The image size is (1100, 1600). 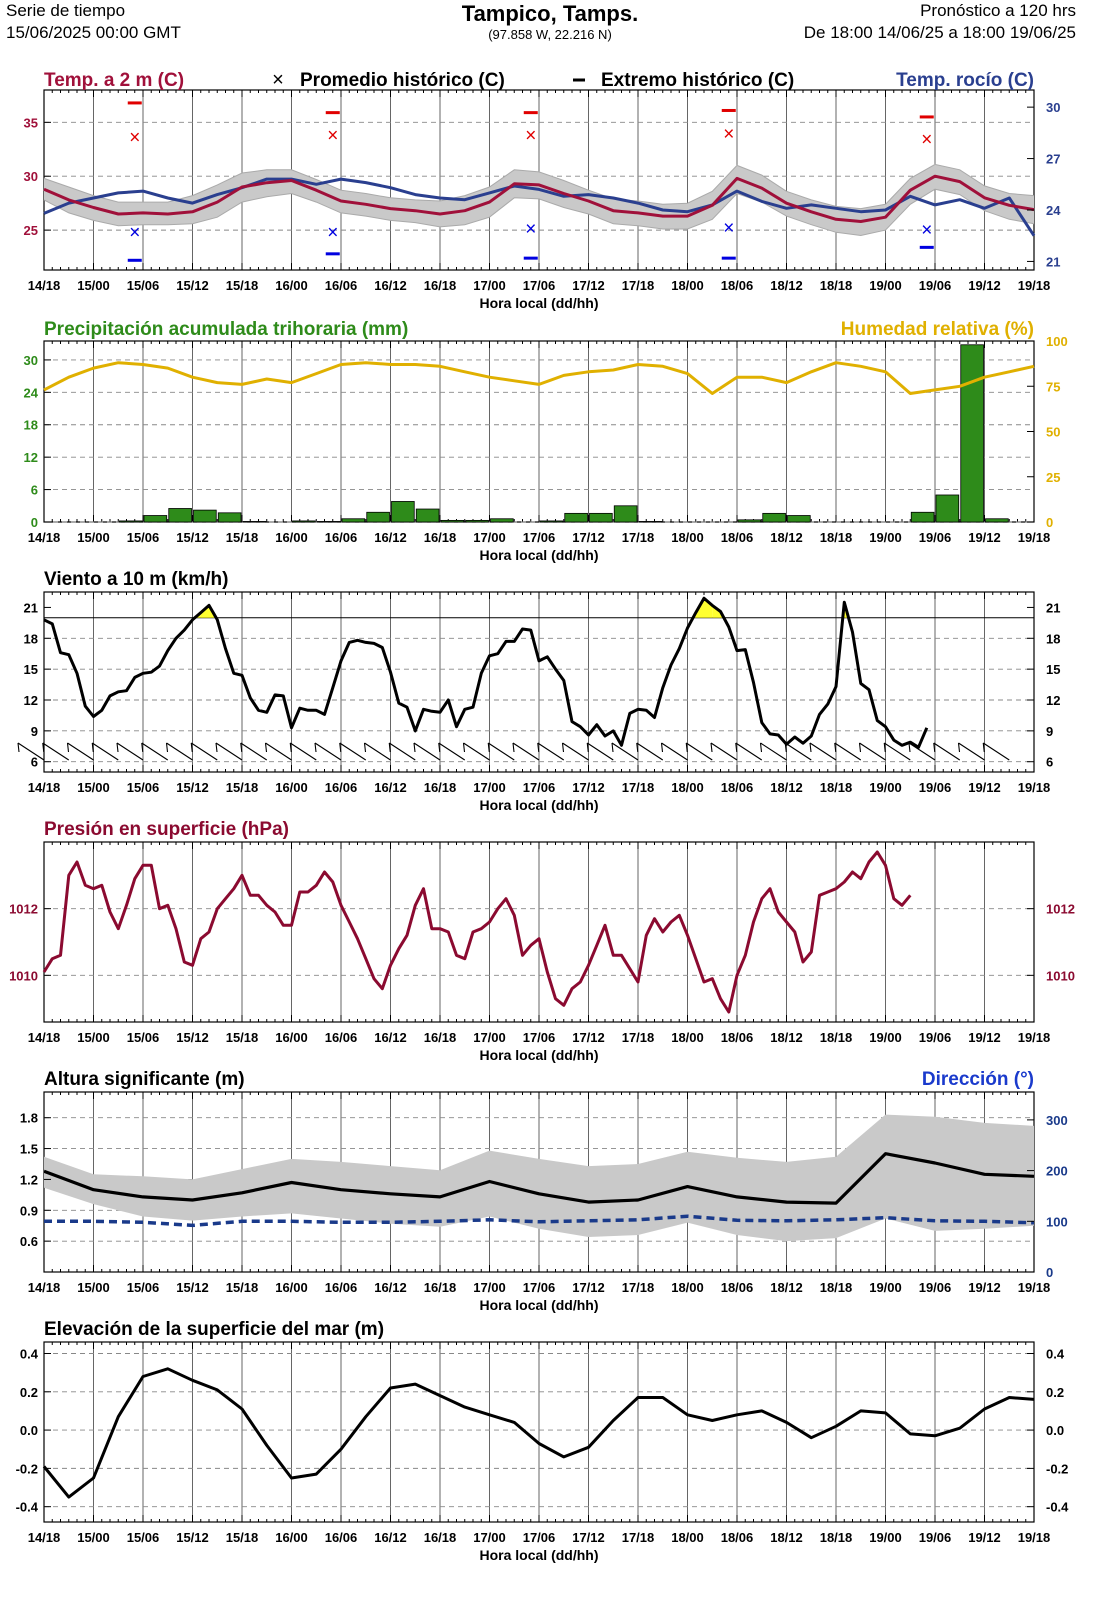 What do you see at coordinates (1053, 159) in the screenshot?
I see `y-tick-label-right: 27` at bounding box center [1053, 159].